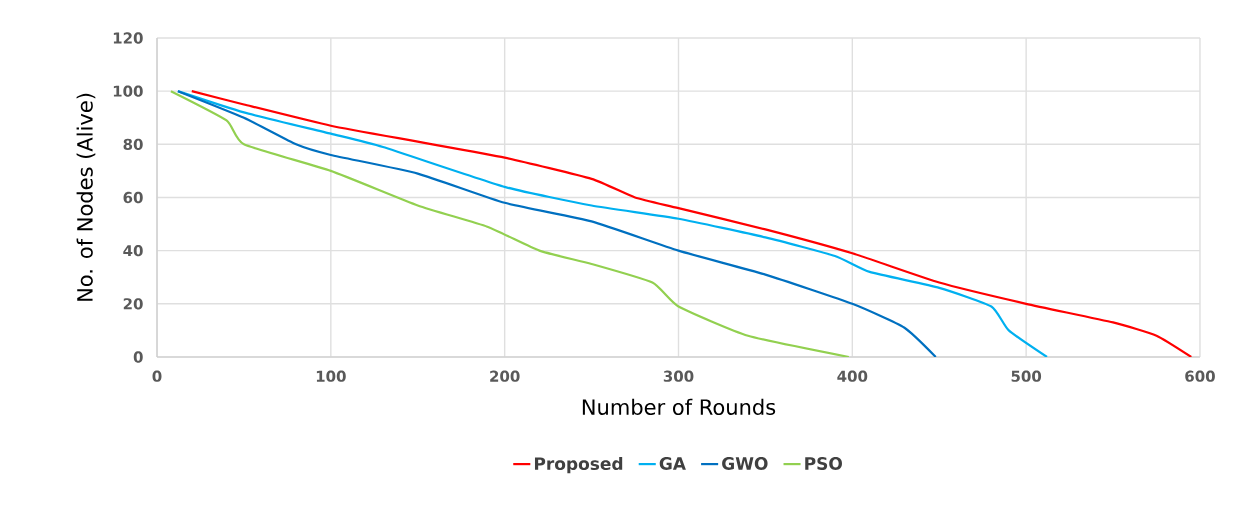 This screenshot has width=1238, height=521. Describe the element at coordinates (678, 376) in the screenshot. I see `x-tick-label: 300` at that location.